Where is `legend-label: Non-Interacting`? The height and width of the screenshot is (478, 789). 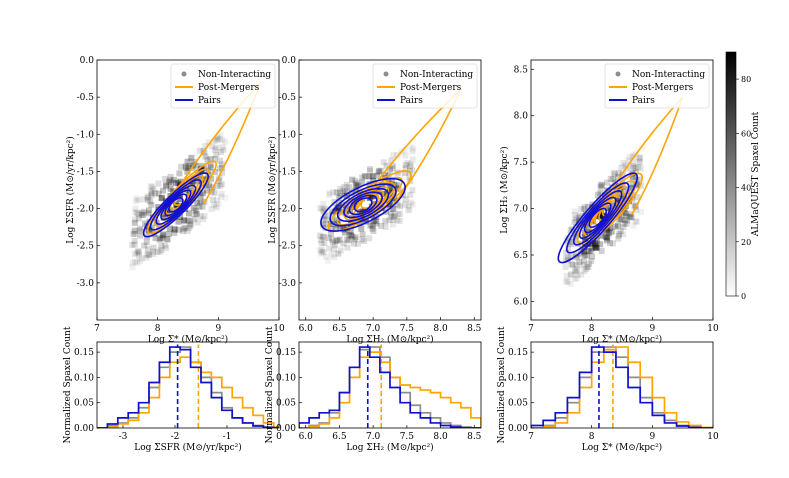 legend-label: Non-Interacting is located at coordinates (234, 75).